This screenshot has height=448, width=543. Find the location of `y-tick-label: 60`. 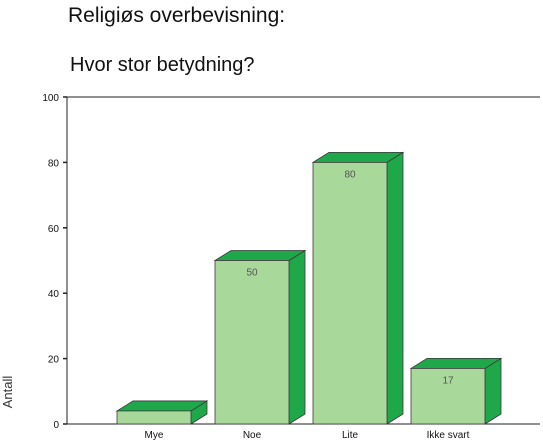

y-tick-label: 60 is located at coordinates (54, 229).